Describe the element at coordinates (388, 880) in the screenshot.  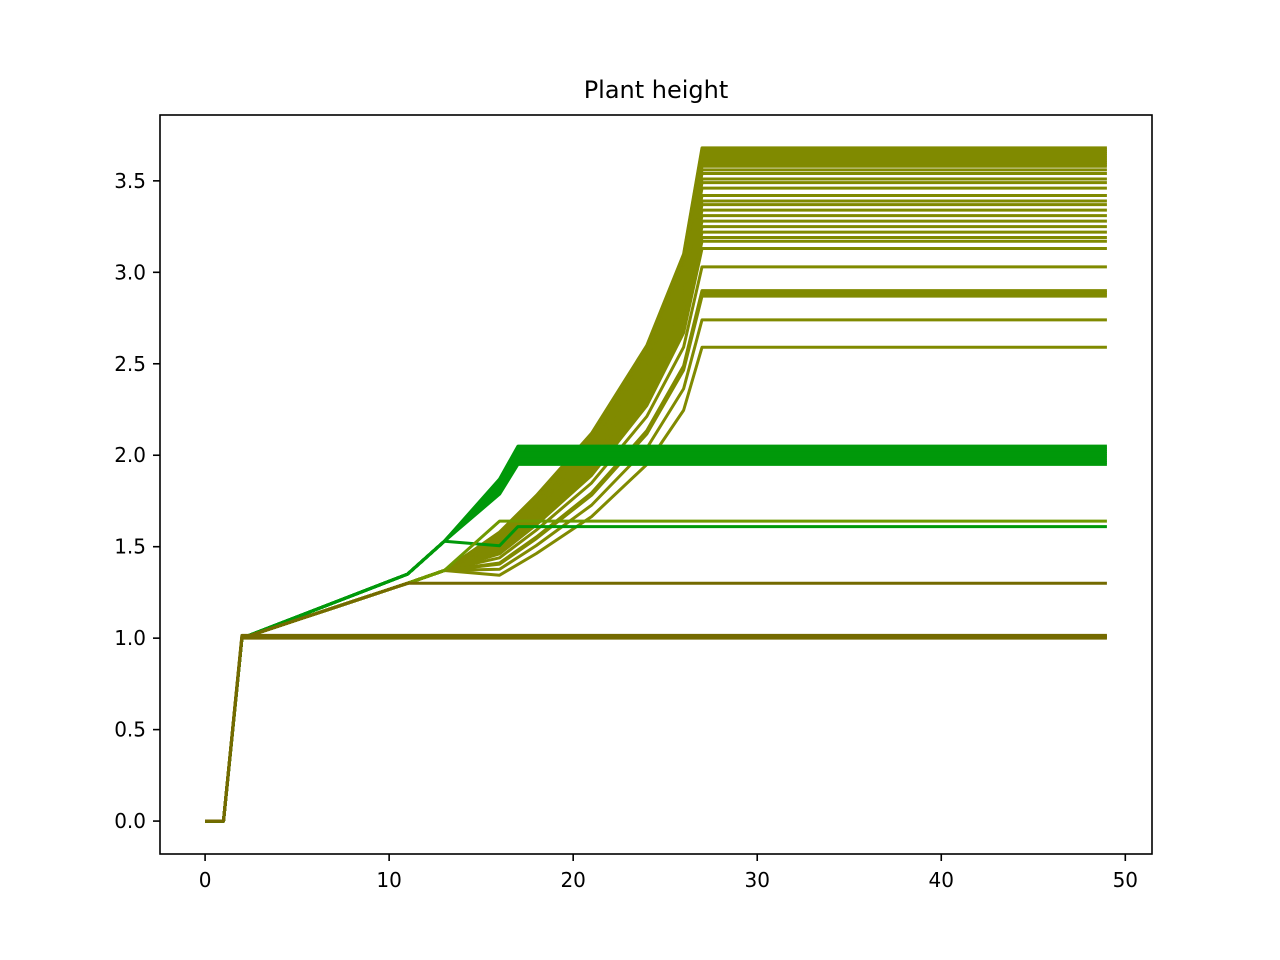
I see `x-tick-label: 10` at that location.